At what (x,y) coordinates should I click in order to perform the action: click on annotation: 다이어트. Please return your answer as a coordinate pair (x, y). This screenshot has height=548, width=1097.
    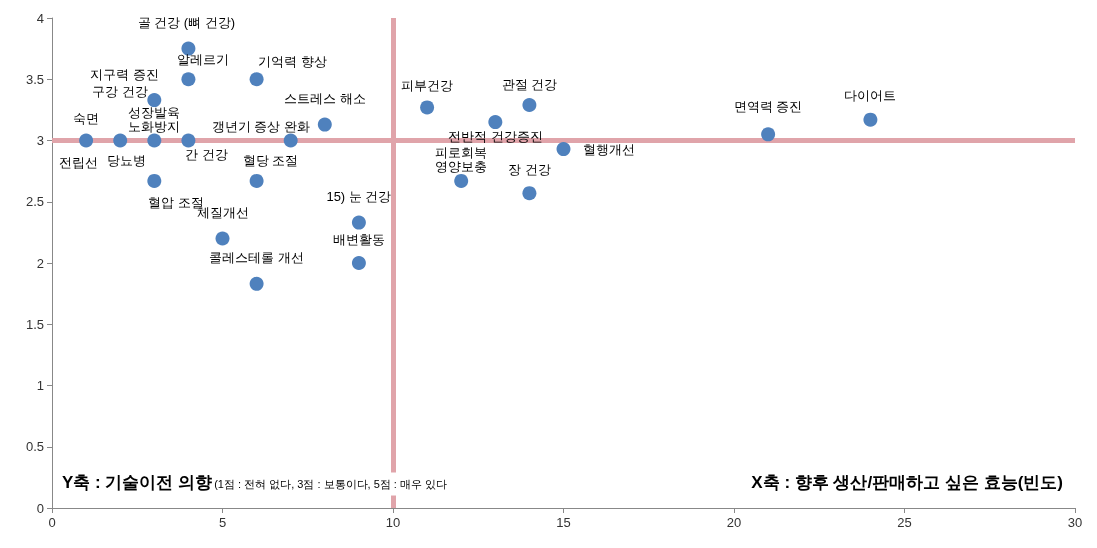
    Looking at the image, I should click on (870, 96).